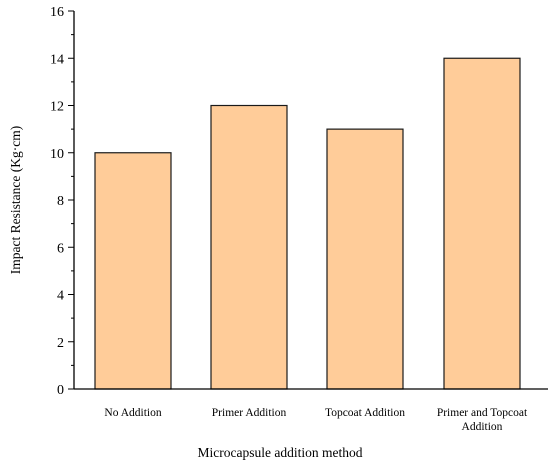 This screenshot has height=464, width=550. I want to click on y-tick-label: 6, so click(60, 248).